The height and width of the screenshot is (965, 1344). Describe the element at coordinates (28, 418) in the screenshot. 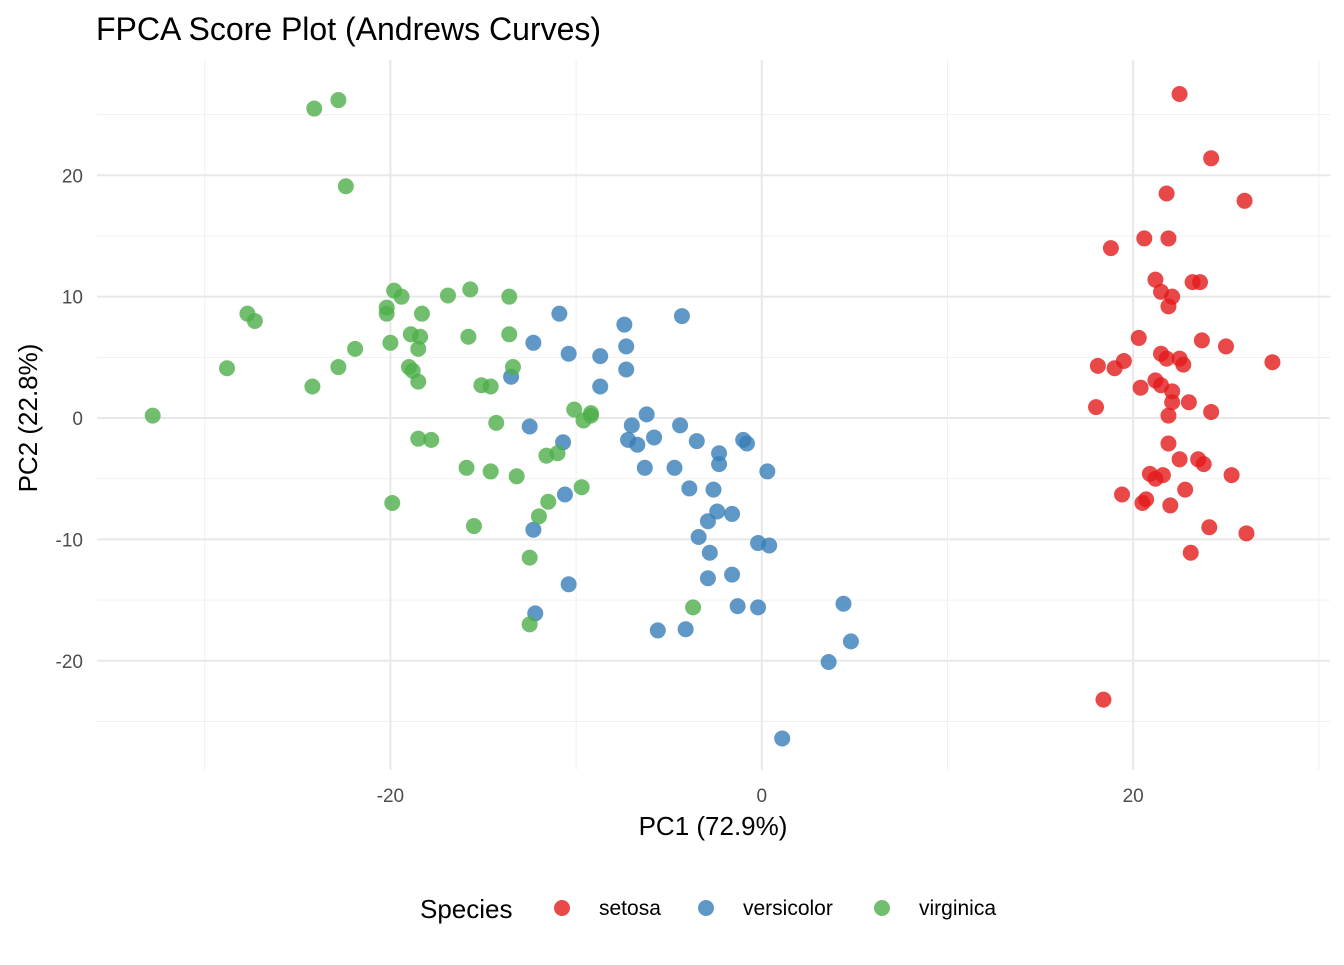

I see `y-axis-label: PC2 (22.8%)` at that location.